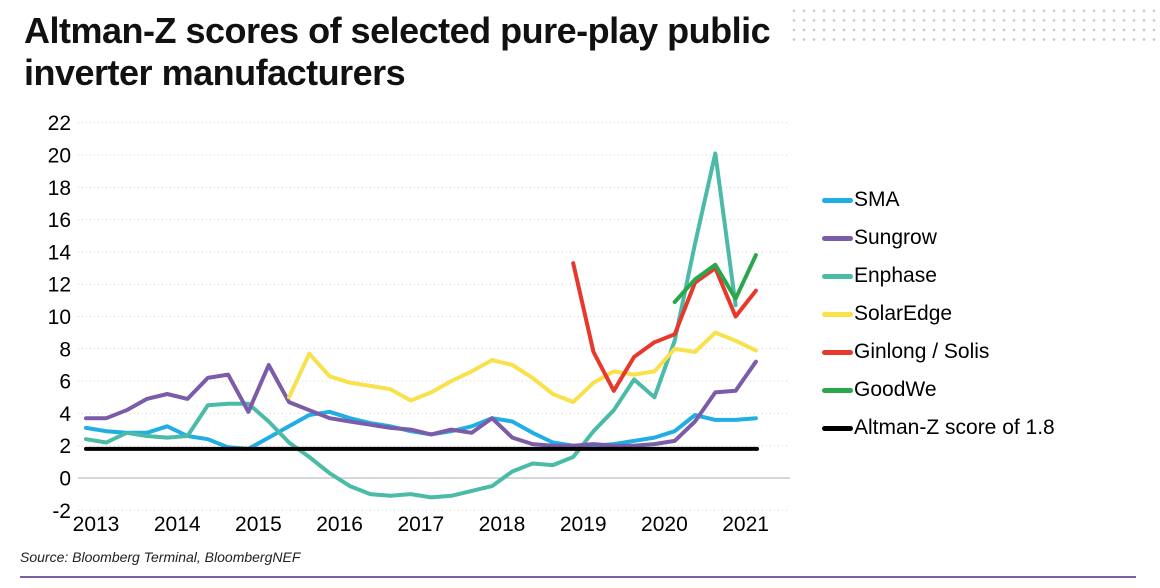  What do you see at coordinates (59, 285) in the screenshot?
I see `y-axis-tick-label: 12` at bounding box center [59, 285].